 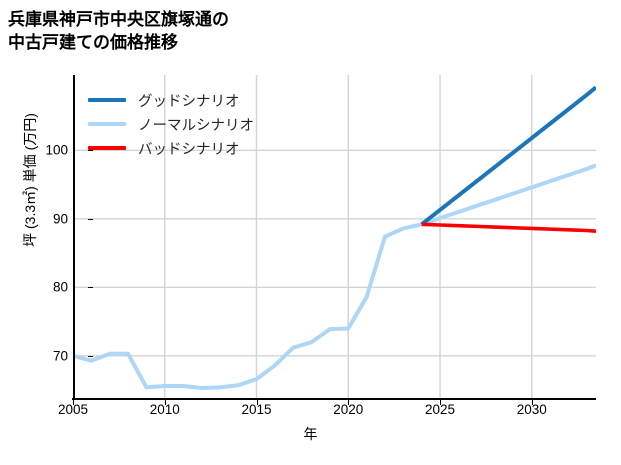 I want to click on legend-item: グッドシナリオ, so click(x=188, y=100).